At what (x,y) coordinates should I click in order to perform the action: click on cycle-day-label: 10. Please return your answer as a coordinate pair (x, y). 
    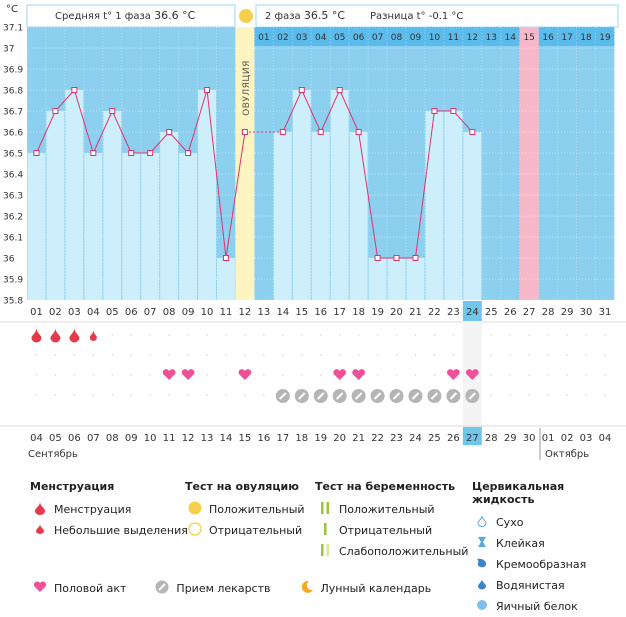
    Looking at the image, I should click on (207, 312).